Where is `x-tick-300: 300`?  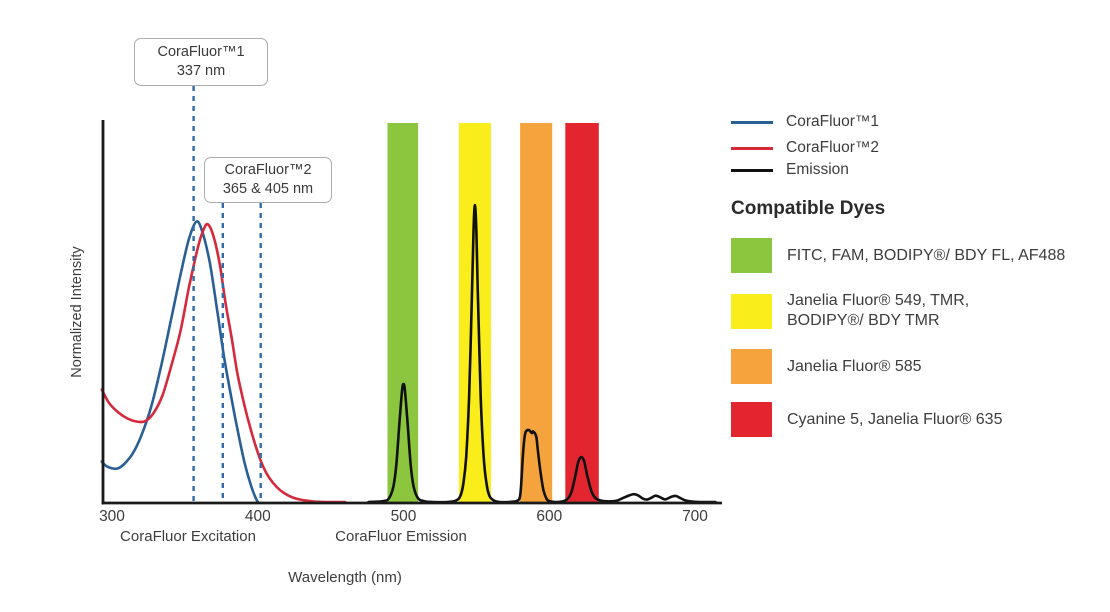
x-tick-300: 300 is located at coordinates (112, 516).